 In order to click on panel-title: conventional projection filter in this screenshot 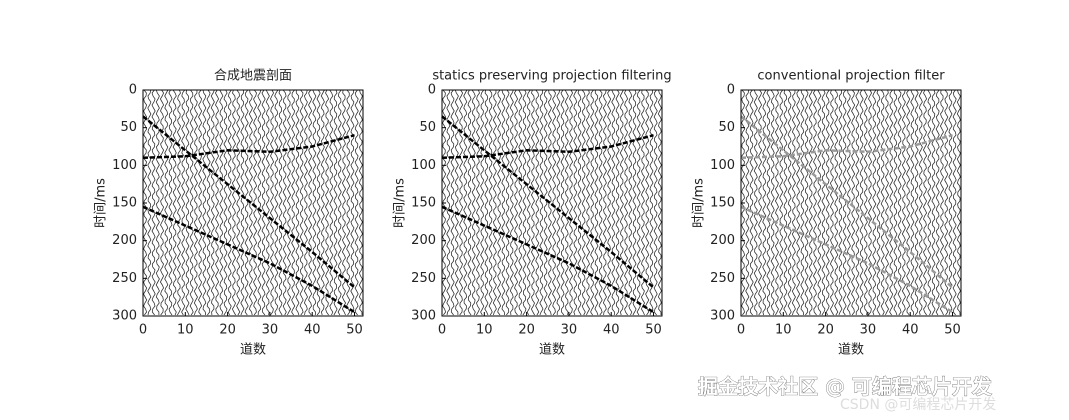, I will do `click(851, 76)`.